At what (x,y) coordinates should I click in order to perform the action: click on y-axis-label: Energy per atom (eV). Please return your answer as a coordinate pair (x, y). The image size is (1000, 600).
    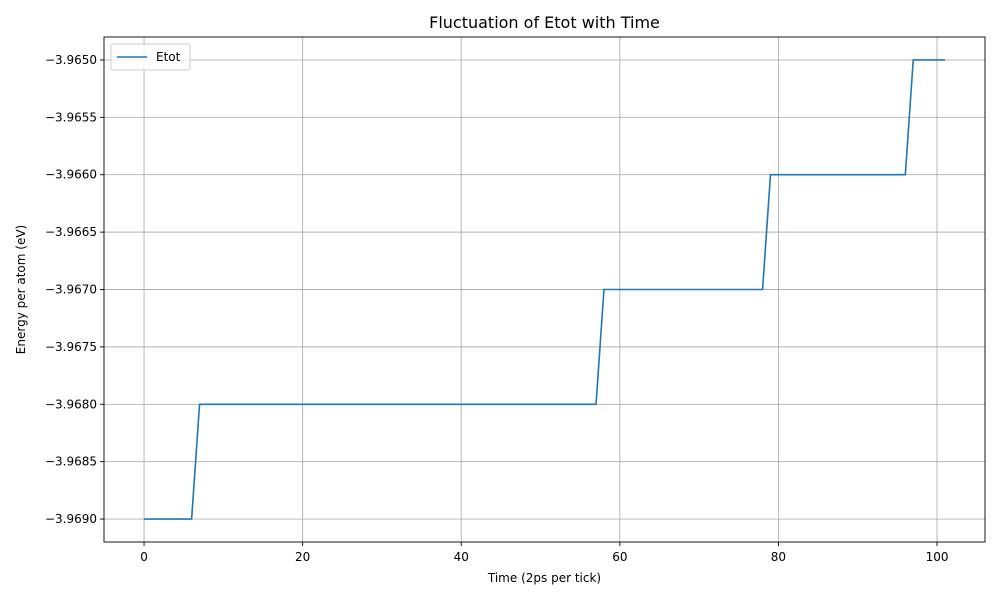
    Looking at the image, I should click on (21, 289).